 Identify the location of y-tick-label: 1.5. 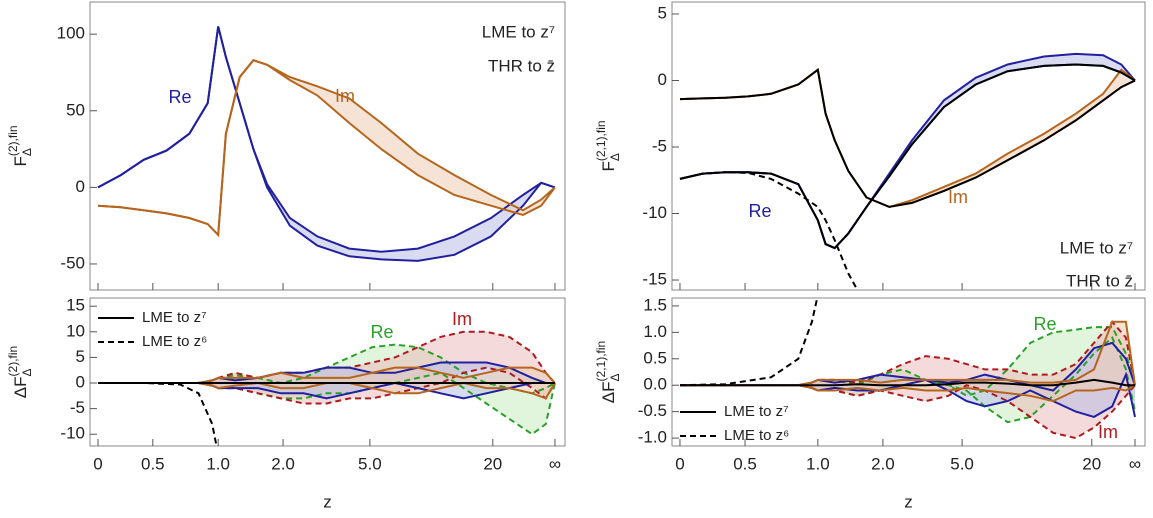
(655, 304).